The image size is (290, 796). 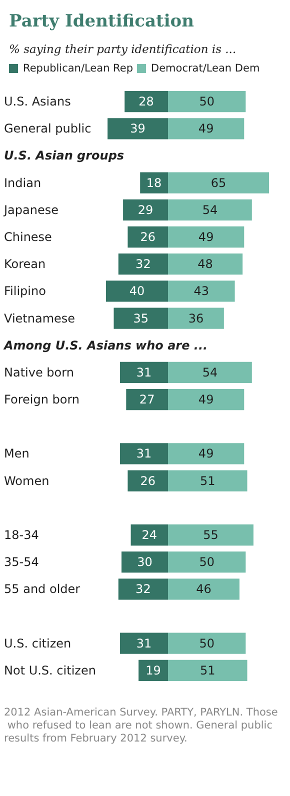 What do you see at coordinates (37, 101) in the screenshot?
I see `y-tick-label: U.S. Asians` at bounding box center [37, 101].